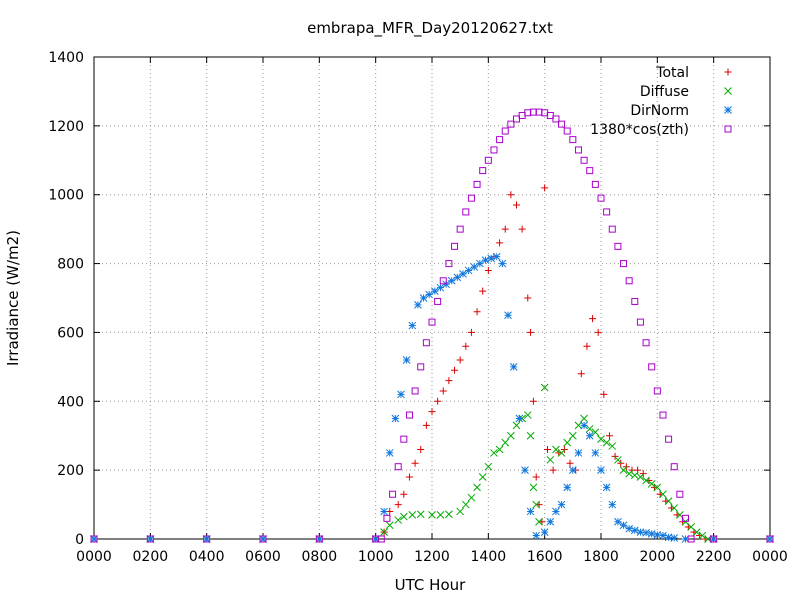 The width and height of the screenshot is (800, 600). I want to click on legend-label: DirNorm, so click(659, 111).